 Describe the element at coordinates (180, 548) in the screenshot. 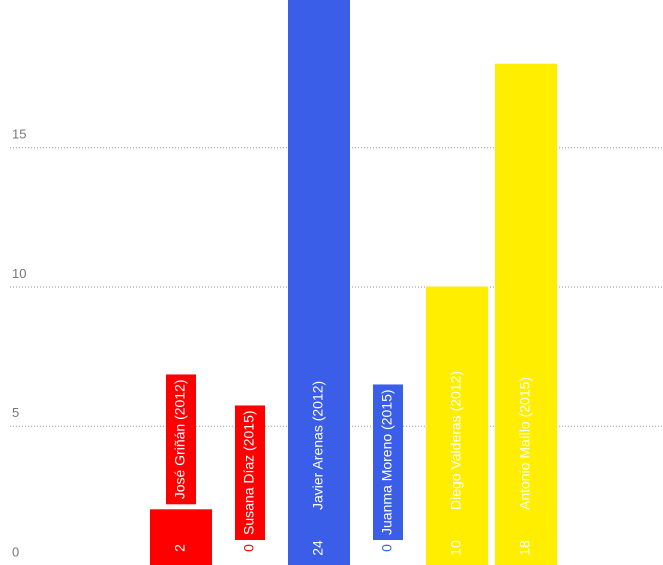

I see `value-label: 2` at that location.